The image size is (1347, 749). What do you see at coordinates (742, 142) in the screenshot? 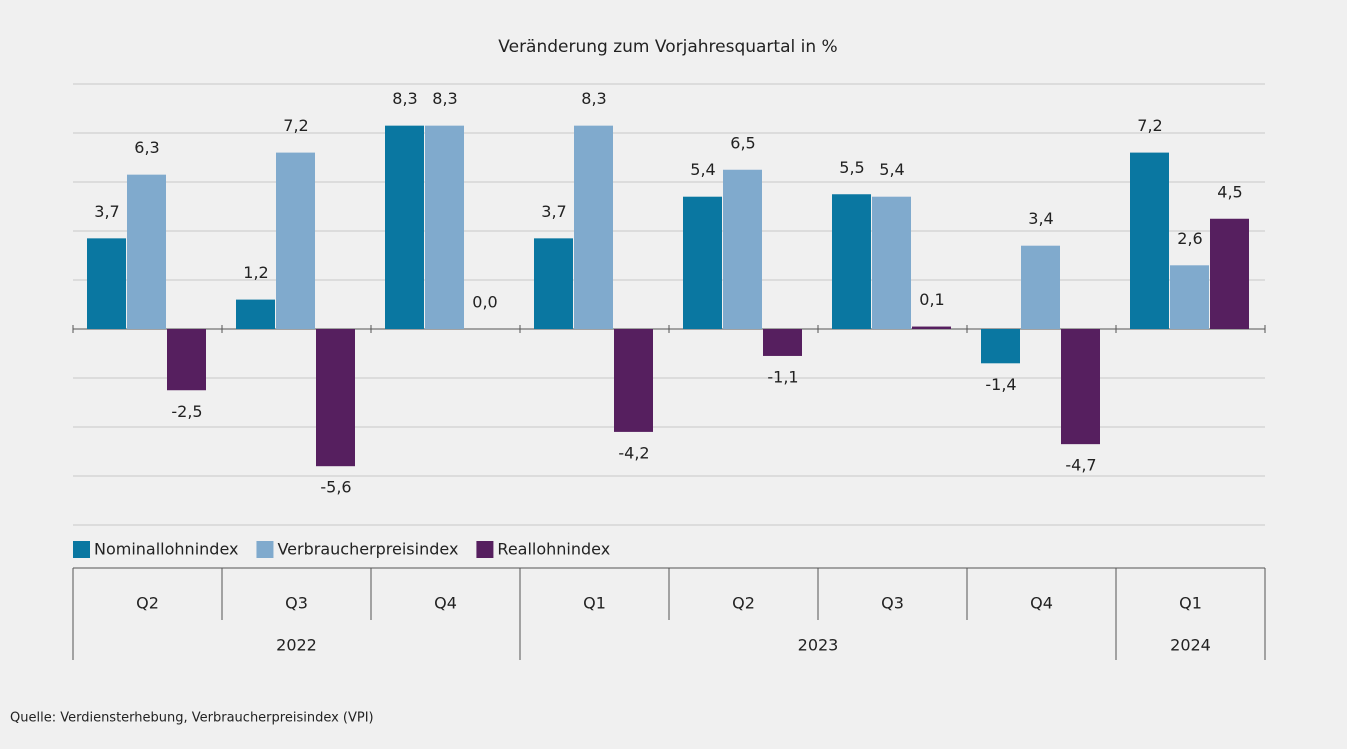
I see `data-label: 6,5` at bounding box center [742, 142].